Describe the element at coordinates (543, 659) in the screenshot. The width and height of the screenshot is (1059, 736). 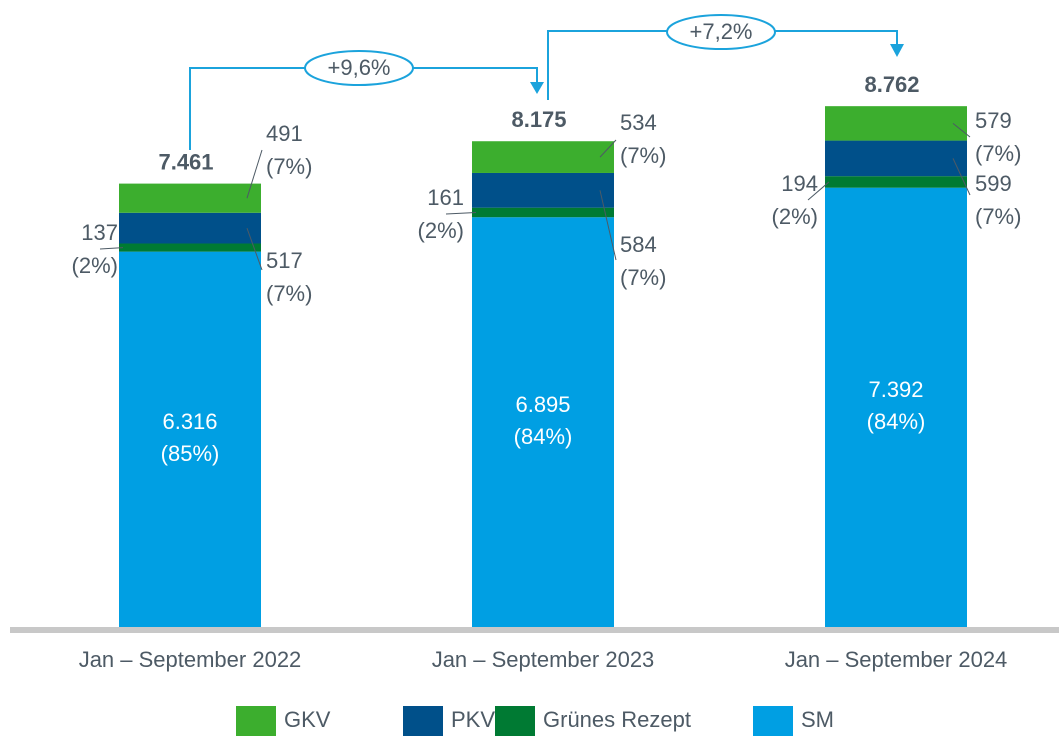
I see `x-tick-label: Jan – September 2023` at that location.